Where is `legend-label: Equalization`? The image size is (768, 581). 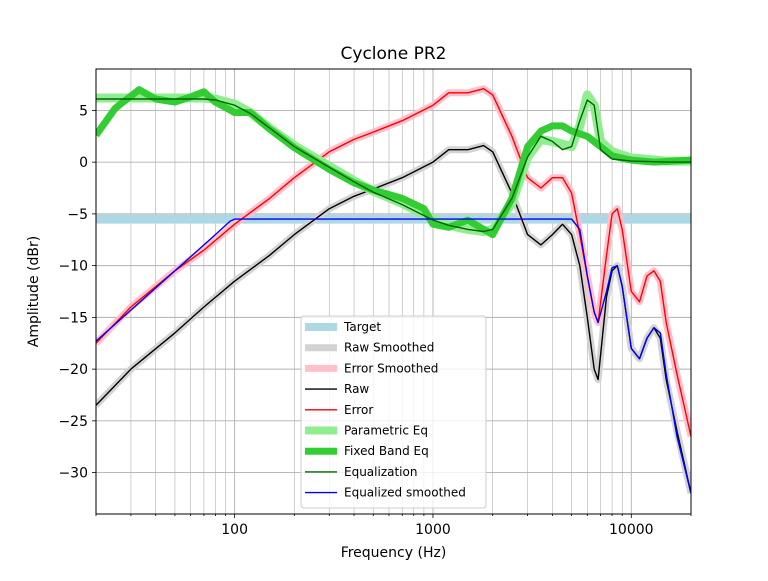 legend-label: Equalization is located at coordinates (380, 472).